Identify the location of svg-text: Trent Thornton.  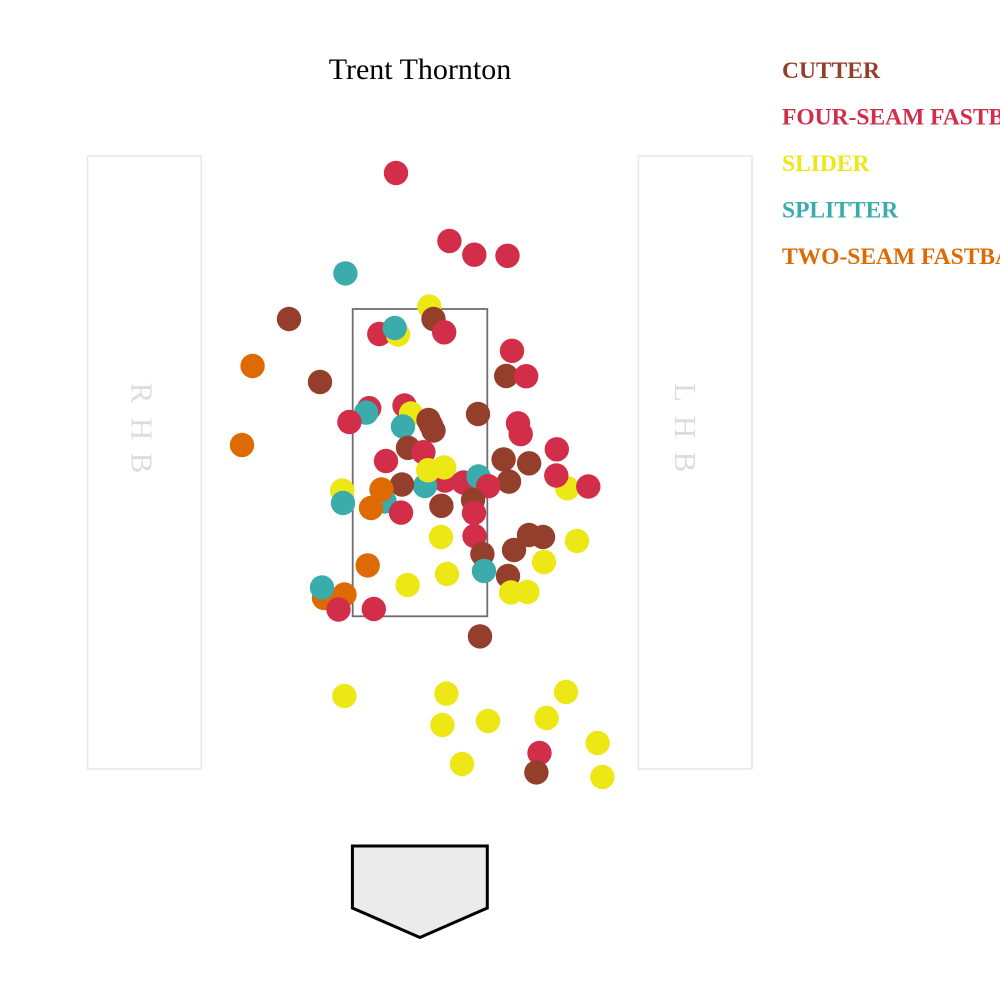
(420, 69).